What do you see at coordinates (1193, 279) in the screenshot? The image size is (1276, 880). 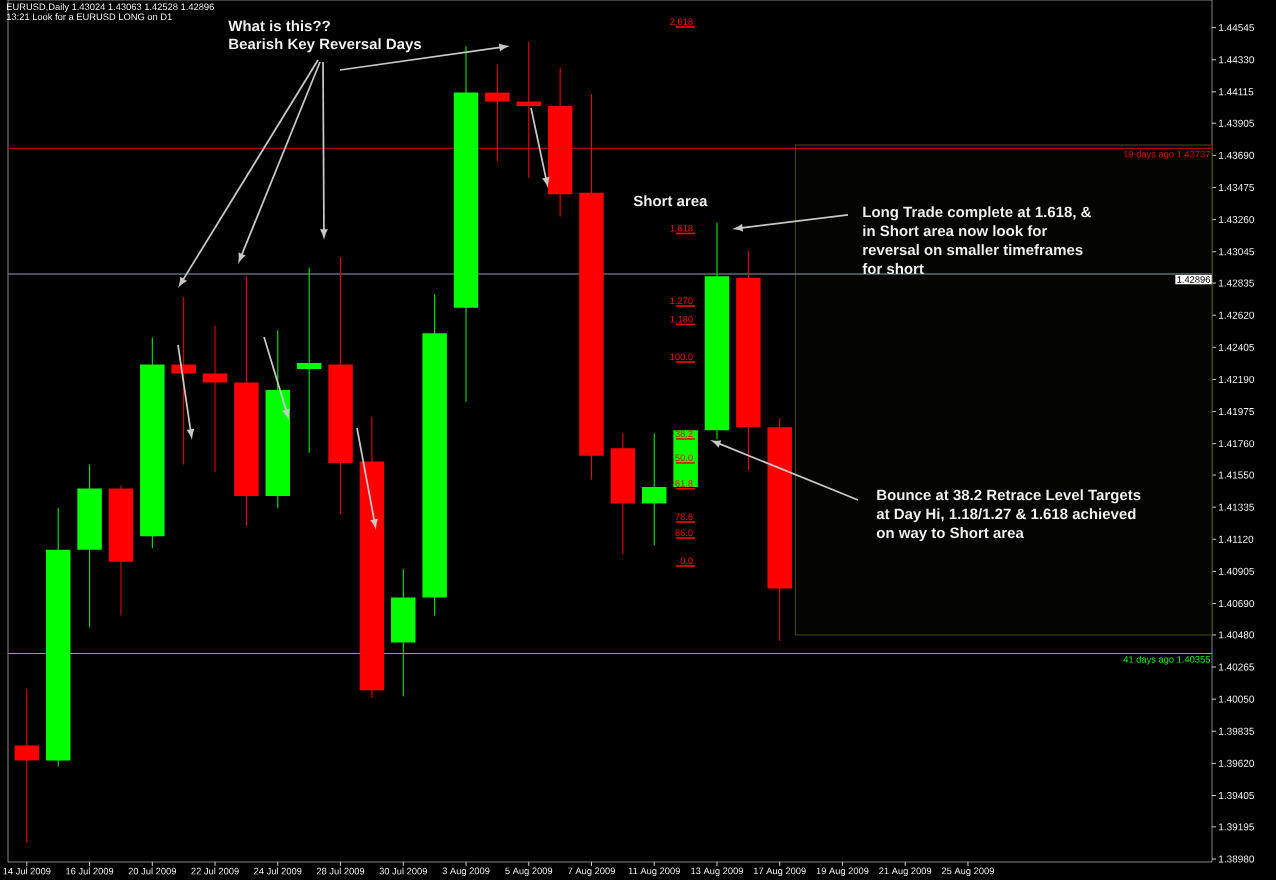 I see `ref-line-label: 1.42896` at bounding box center [1193, 279].